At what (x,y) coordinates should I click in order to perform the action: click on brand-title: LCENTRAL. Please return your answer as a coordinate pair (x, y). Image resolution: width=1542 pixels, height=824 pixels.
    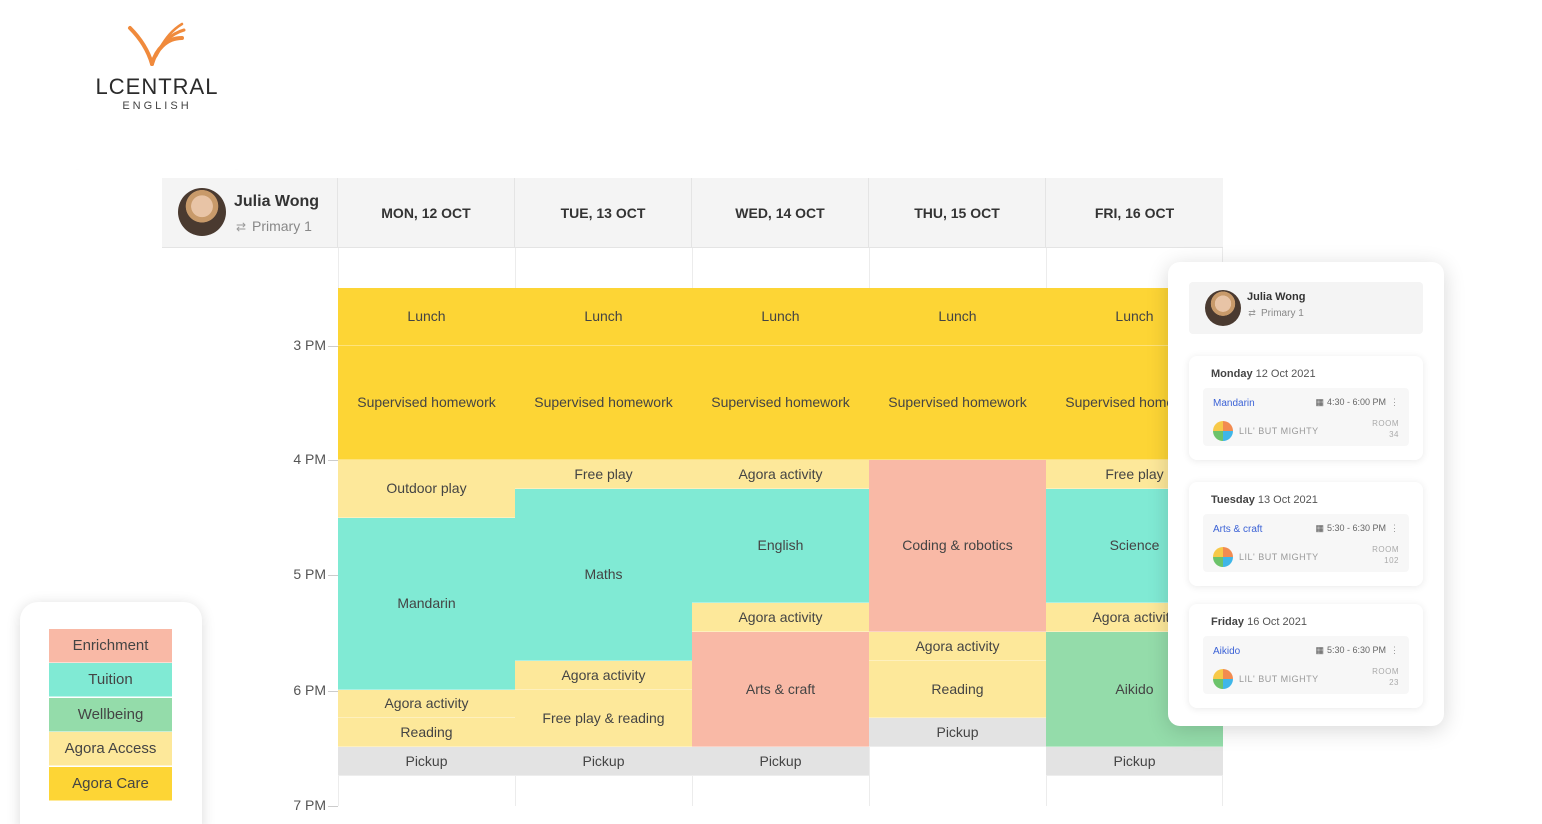
    Looking at the image, I should click on (157, 86).